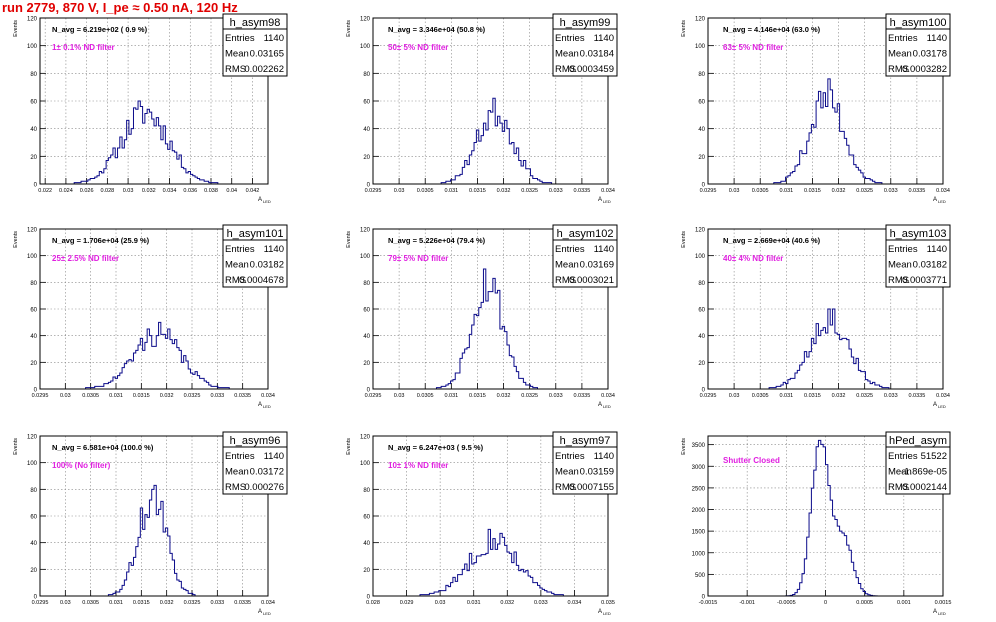 The height and width of the screenshot is (622, 996). I want to click on x-tick-label: 0.028, so click(373, 603).